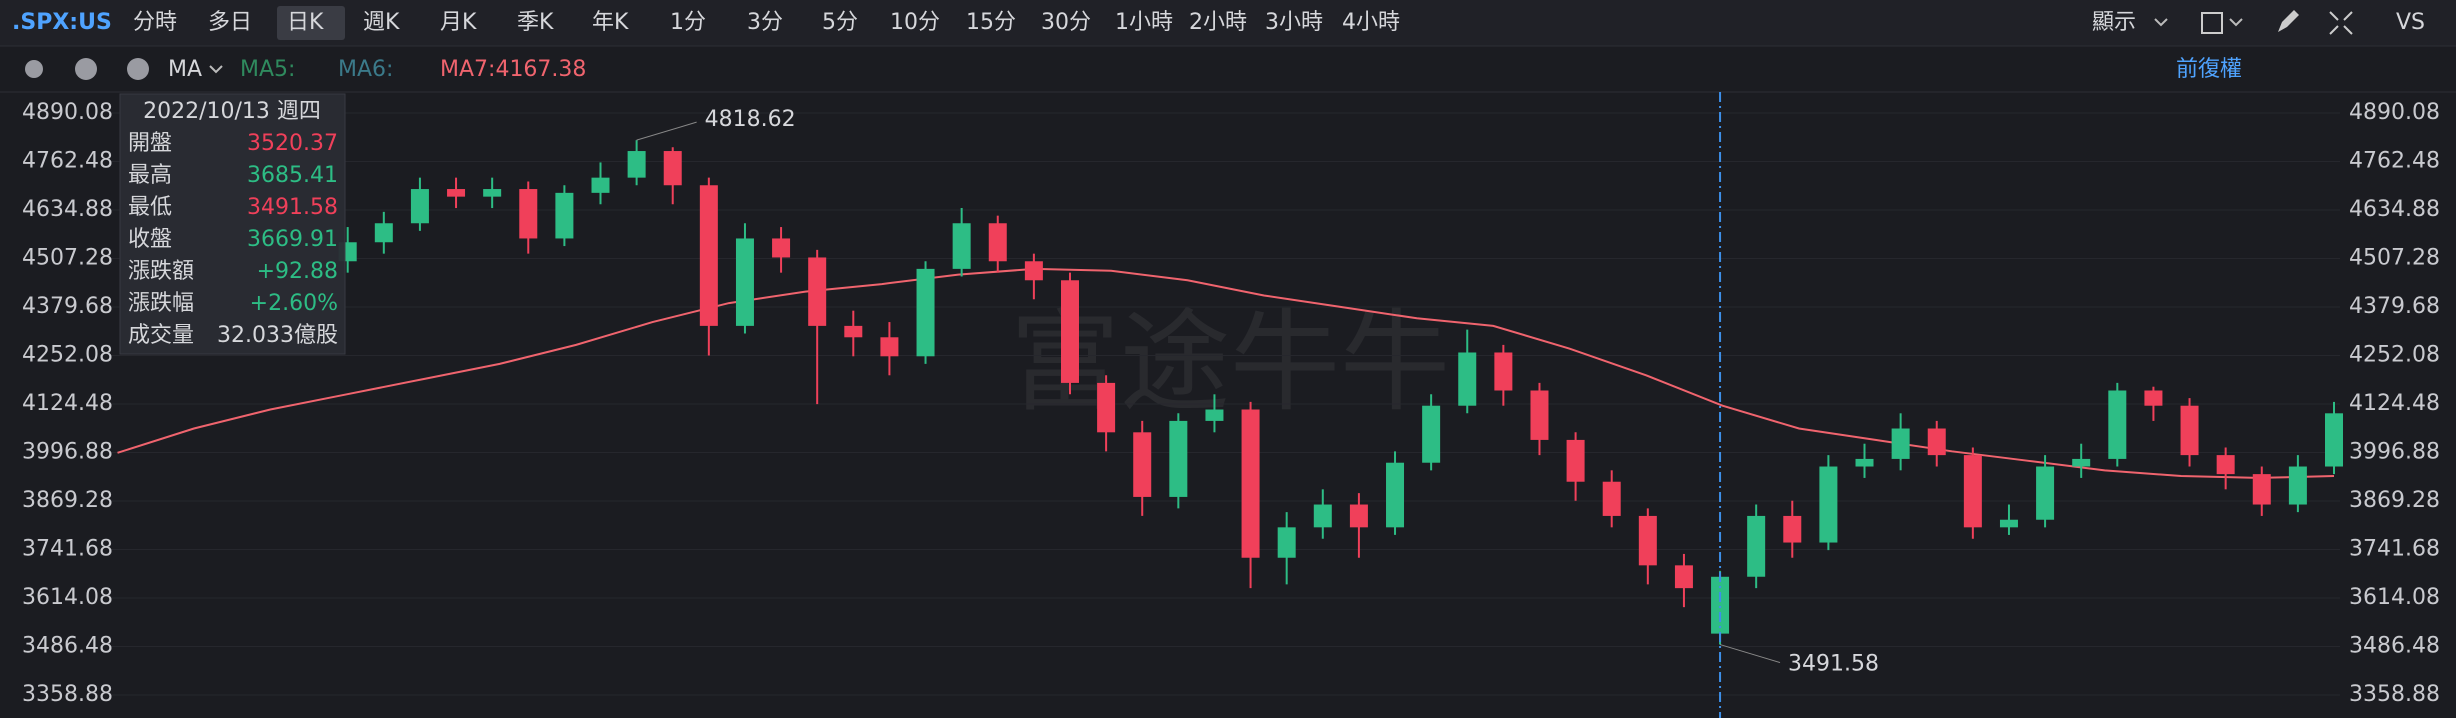 This screenshot has height=718, width=2456. What do you see at coordinates (67, 161) in the screenshot?
I see `y-tick-label: 4762.48` at bounding box center [67, 161].